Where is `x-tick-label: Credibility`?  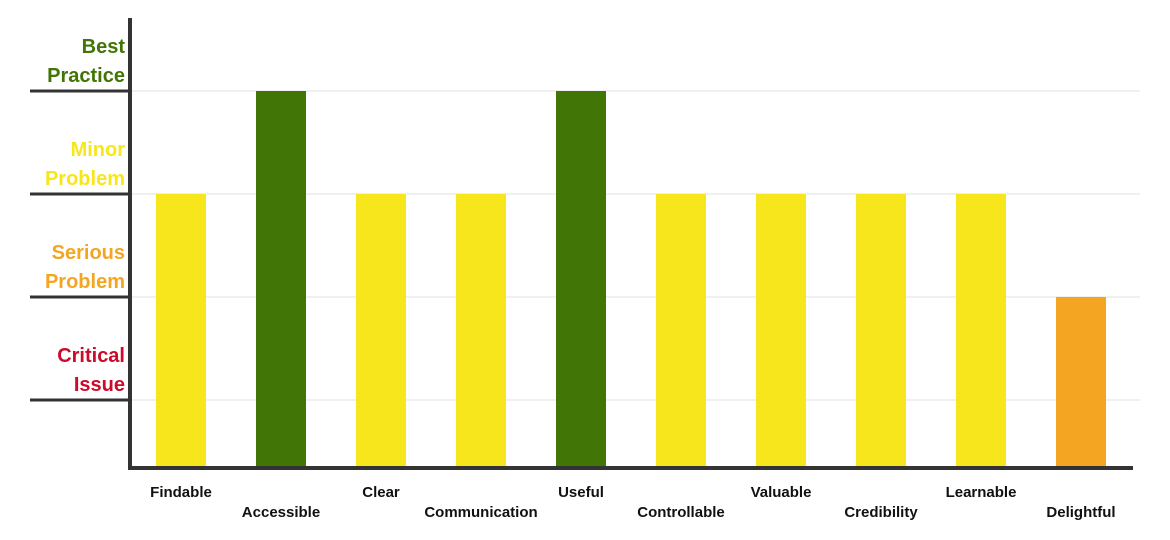 x-tick-label: Credibility is located at coordinates (881, 512).